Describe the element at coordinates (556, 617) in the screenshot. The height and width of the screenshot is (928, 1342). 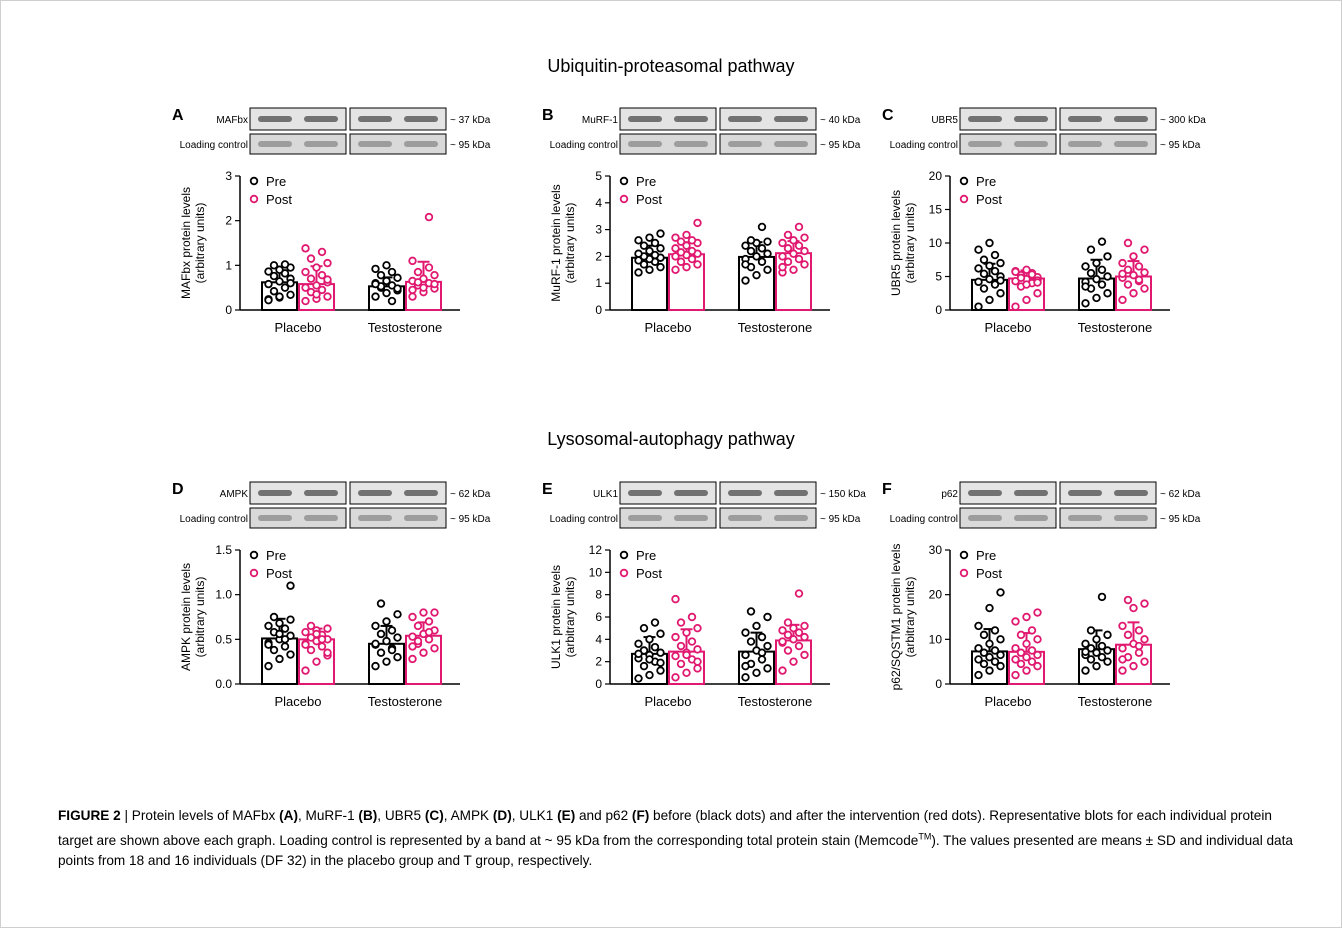
I see `y-axis-label-line: ULK1 protein levels` at that location.